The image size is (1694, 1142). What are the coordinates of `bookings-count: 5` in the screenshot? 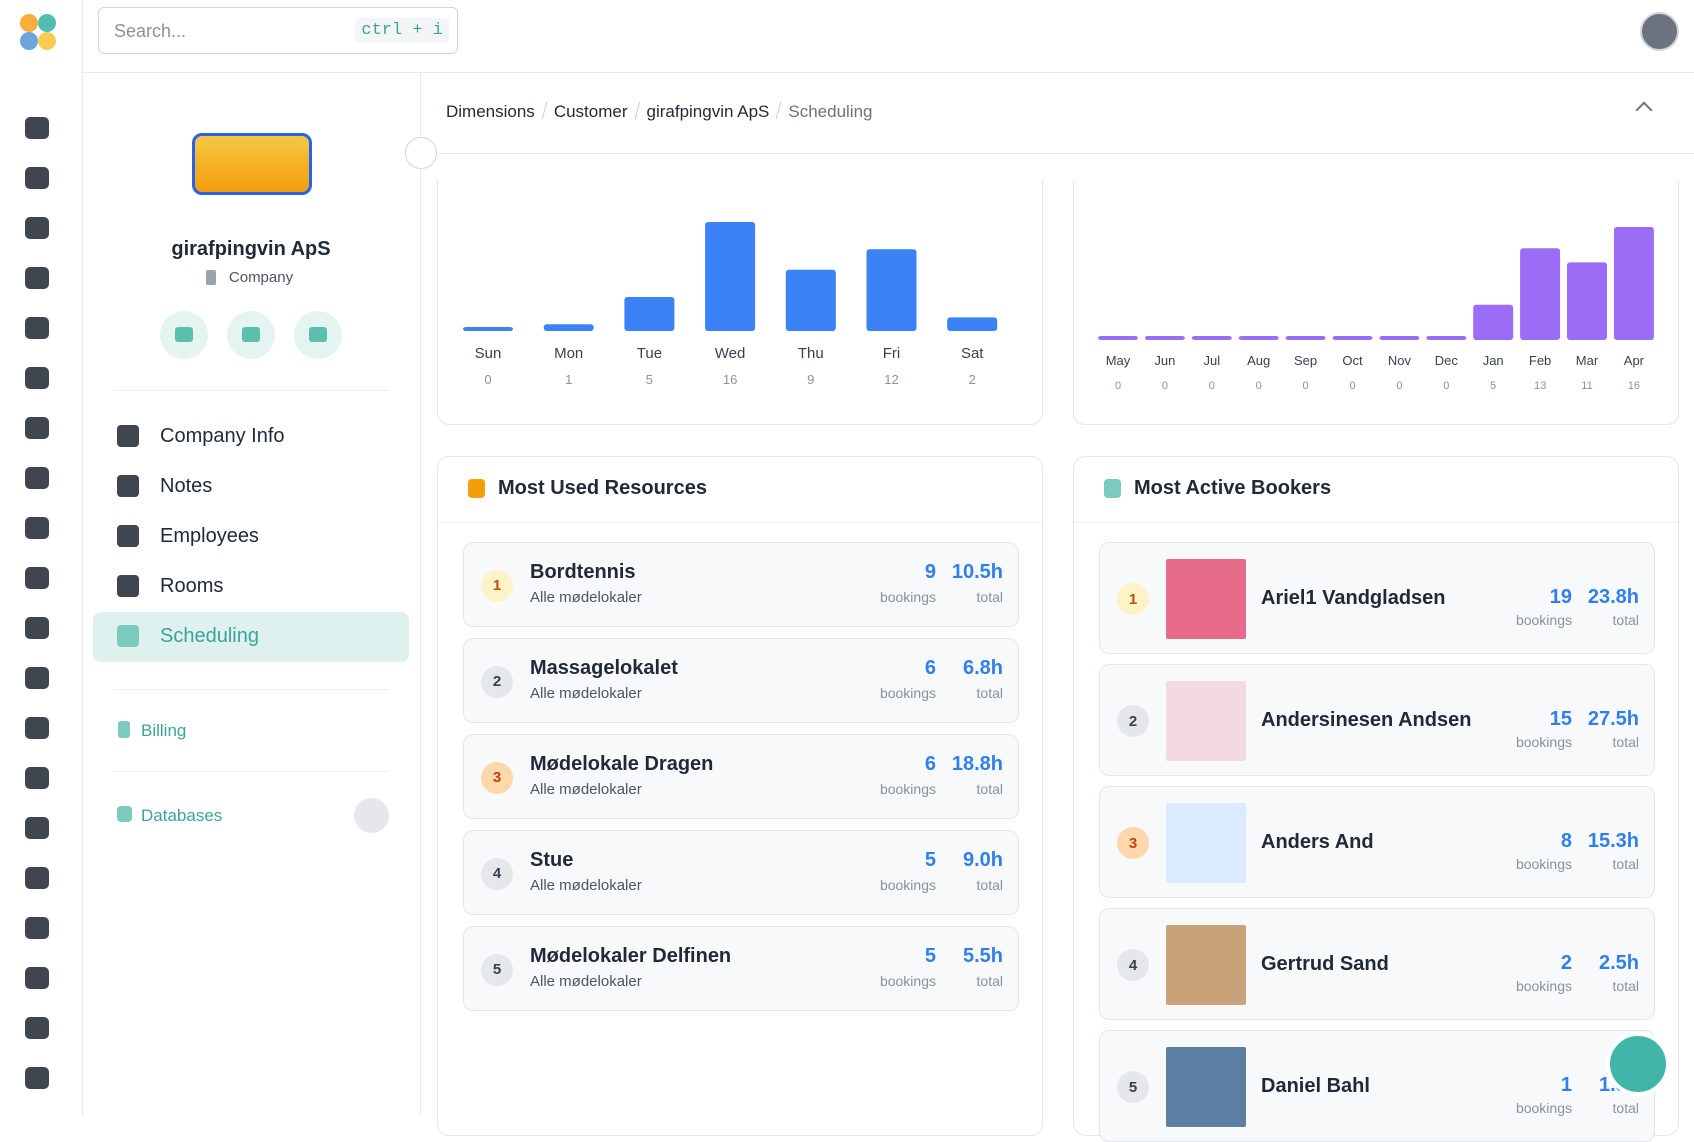 It's located at (930, 860).